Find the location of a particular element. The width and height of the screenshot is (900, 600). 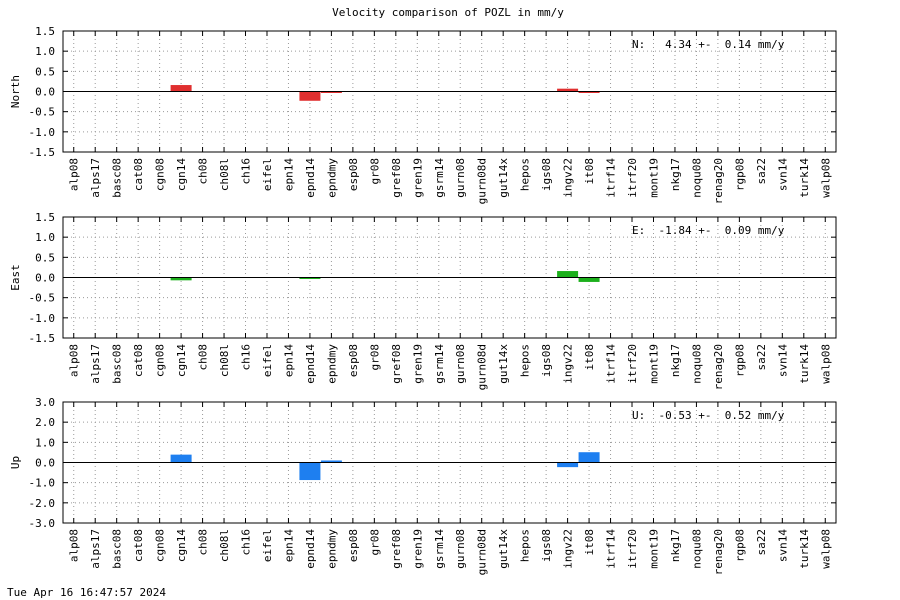

x-tick-label: basc08 is located at coordinates (117, 178).